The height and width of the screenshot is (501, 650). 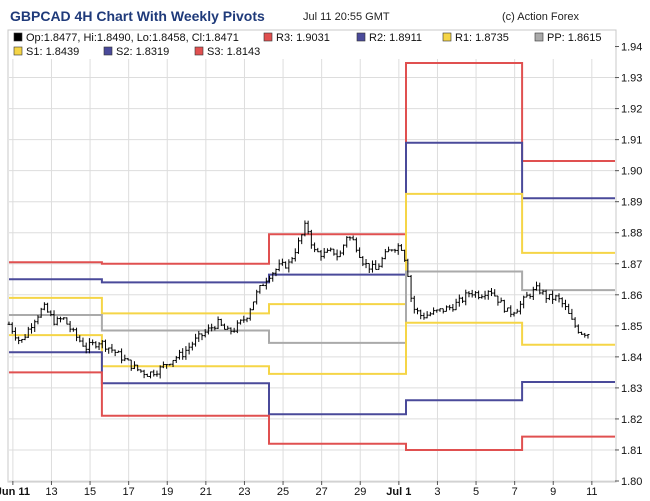 I want to click on x-tick-label: 3, so click(x=437, y=492).